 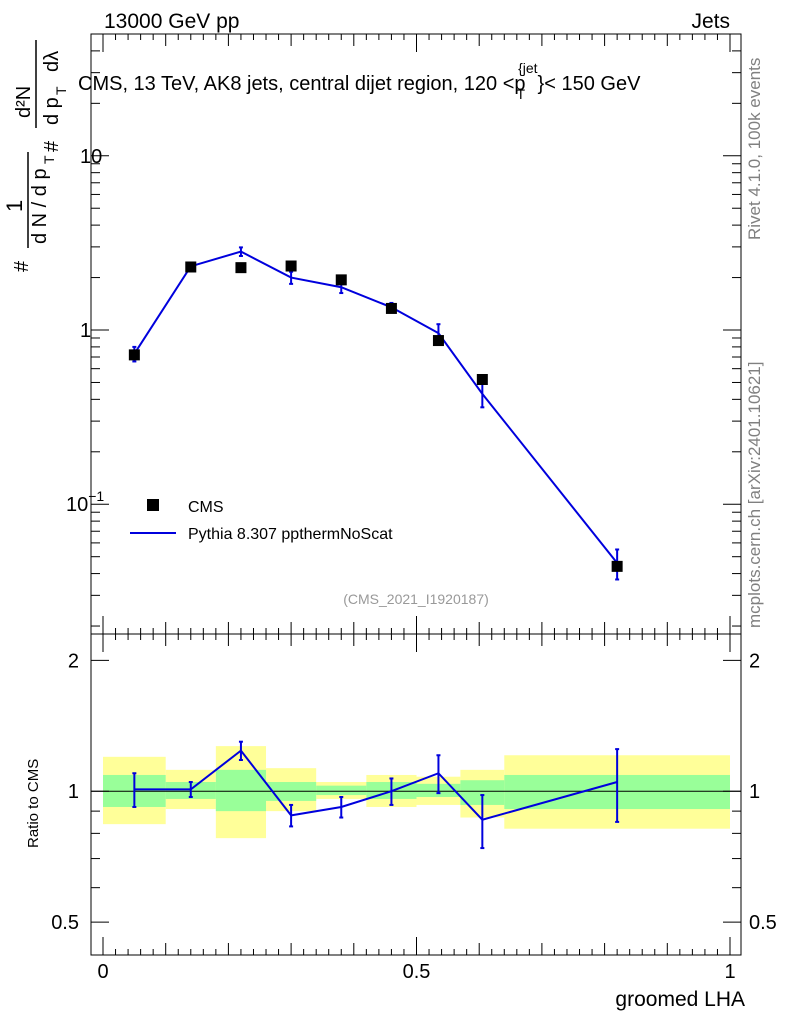 I want to click on legend-label-cms: CMS, so click(x=206, y=507).